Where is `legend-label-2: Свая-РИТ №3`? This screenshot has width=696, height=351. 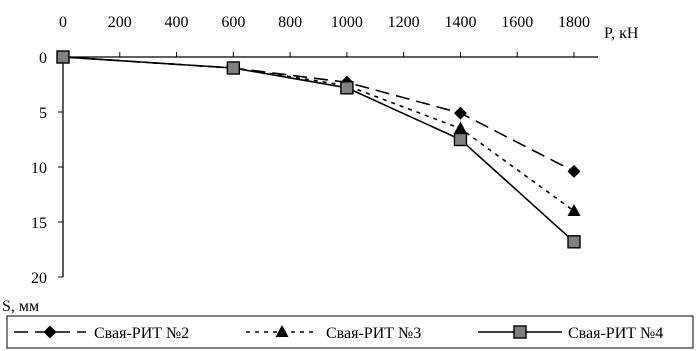 legend-label-2: Свая-РИТ №3 is located at coordinates (373, 333).